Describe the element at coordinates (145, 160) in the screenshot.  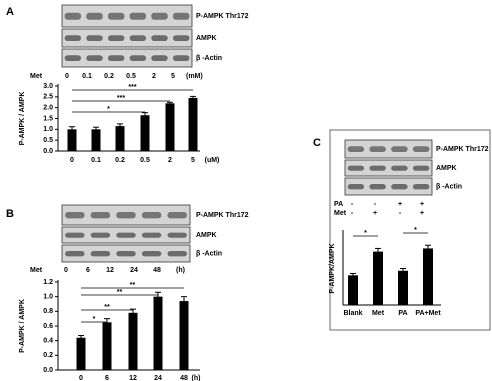
I see `x-tick-label: 0.5` at that location.